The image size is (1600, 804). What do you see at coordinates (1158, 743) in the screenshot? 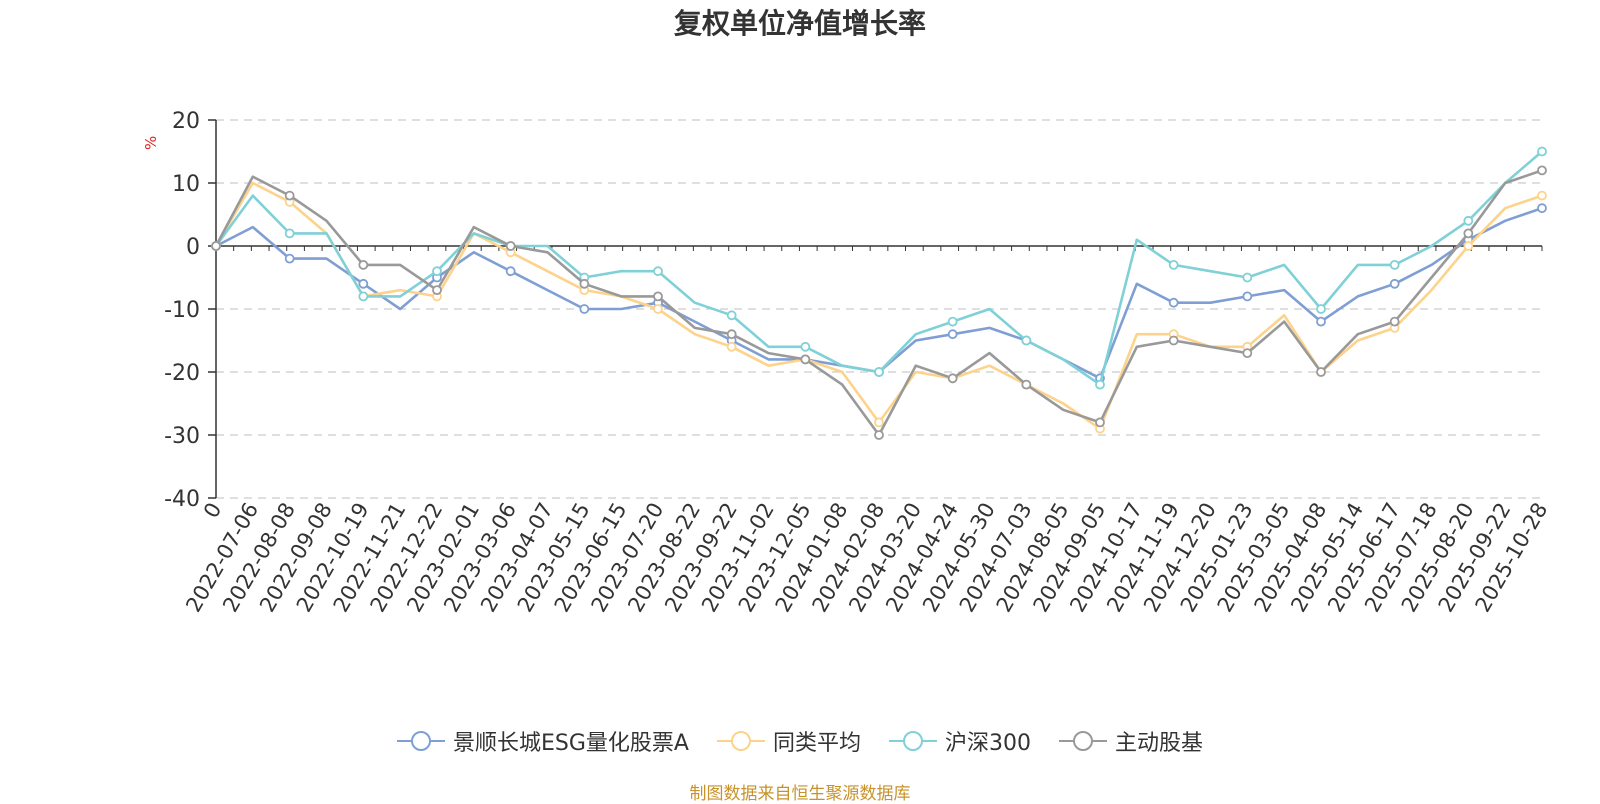
I see `legend-label: 主动股基` at bounding box center [1158, 743].